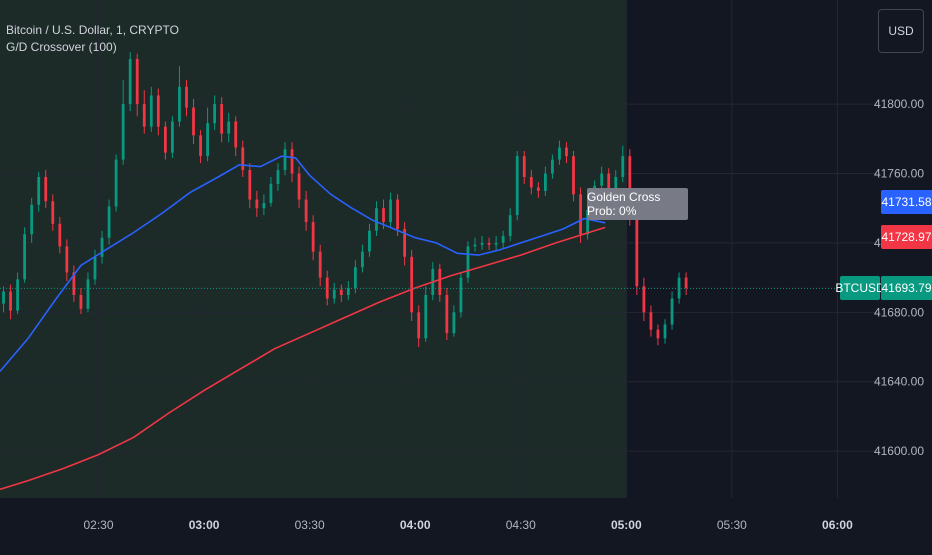  Describe the element at coordinates (899, 382) in the screenshot. I see `y-tick-label: 41640.00` at that location.